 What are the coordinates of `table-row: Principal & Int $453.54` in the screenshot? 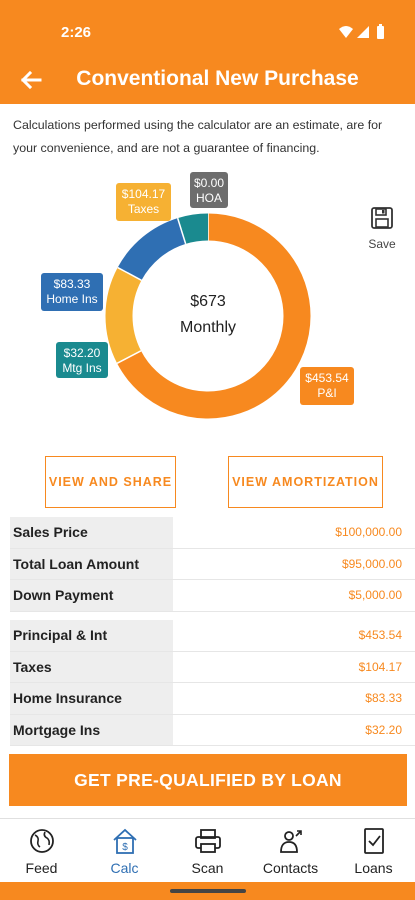 It's located at (212, 636).